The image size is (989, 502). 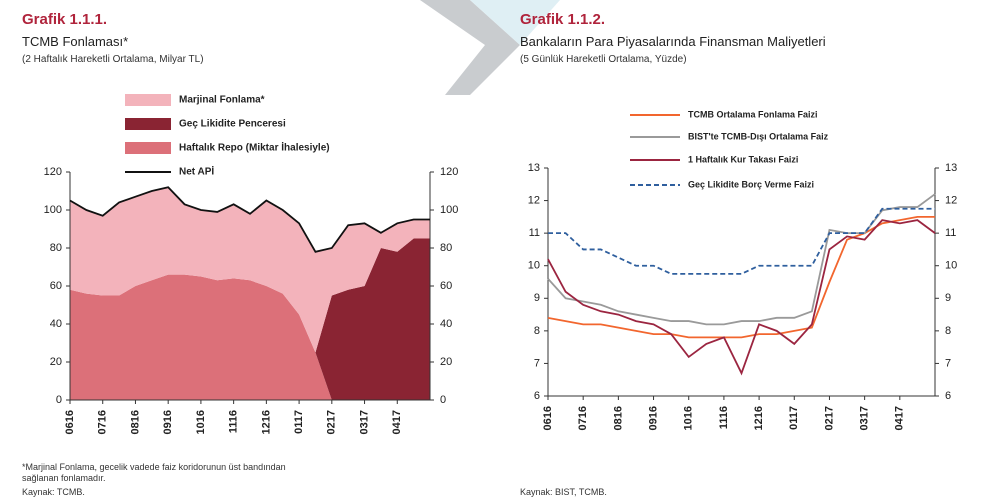 I want to click on y2-tick-label: 40, so click(x=446, y=324).